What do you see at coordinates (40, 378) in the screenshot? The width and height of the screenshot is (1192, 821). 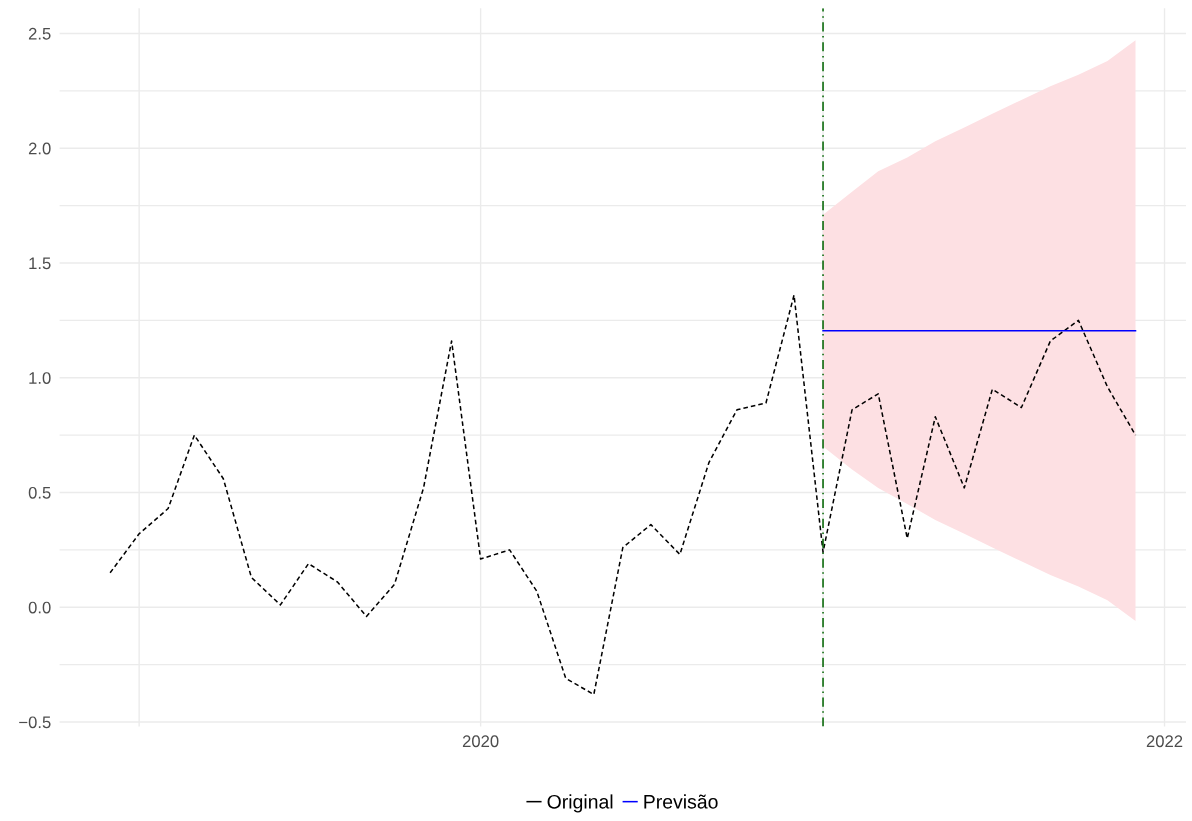 I see `y-tick-label: 1.0` at bounding box center [40, 378].